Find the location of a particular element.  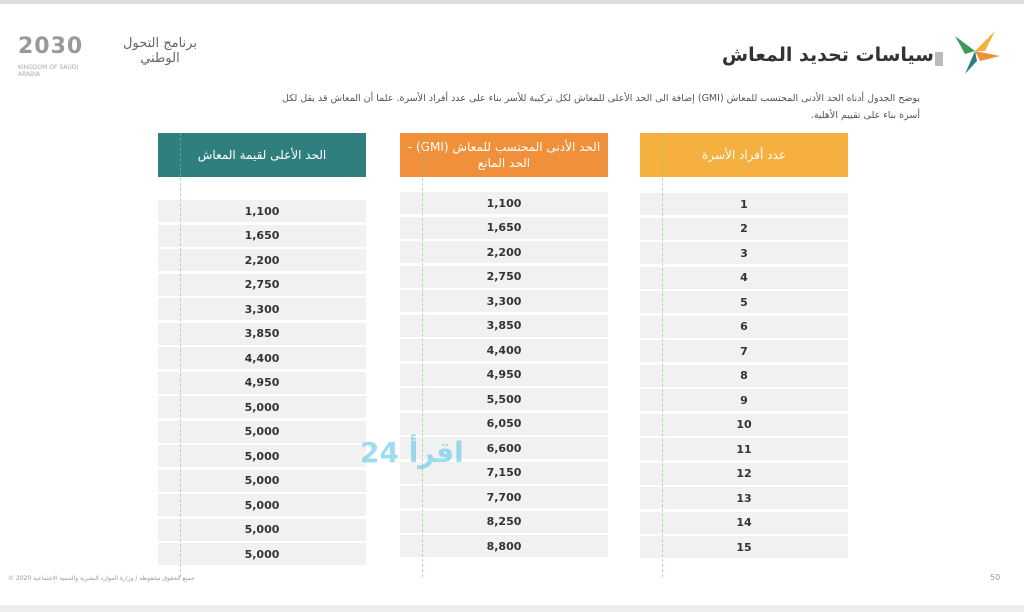

table-row: 3 is located at coordinates (744, 253).